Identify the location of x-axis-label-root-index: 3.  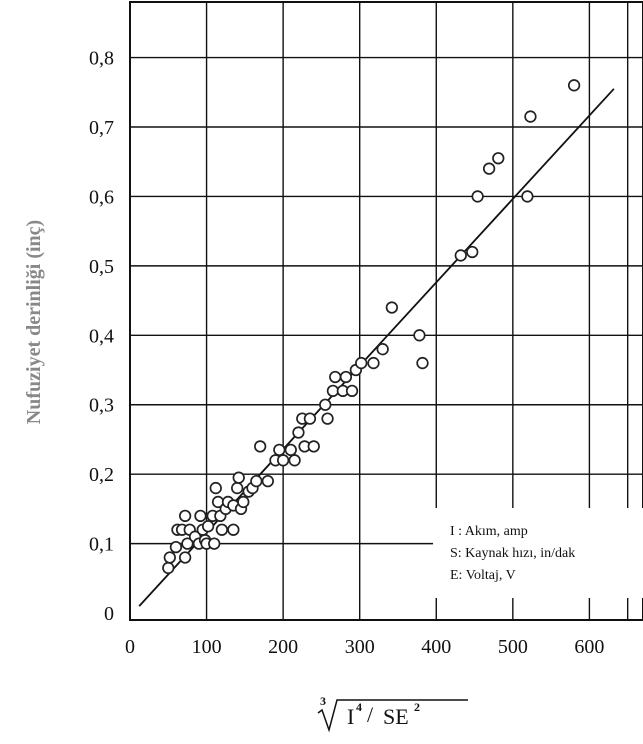
(323, 701).